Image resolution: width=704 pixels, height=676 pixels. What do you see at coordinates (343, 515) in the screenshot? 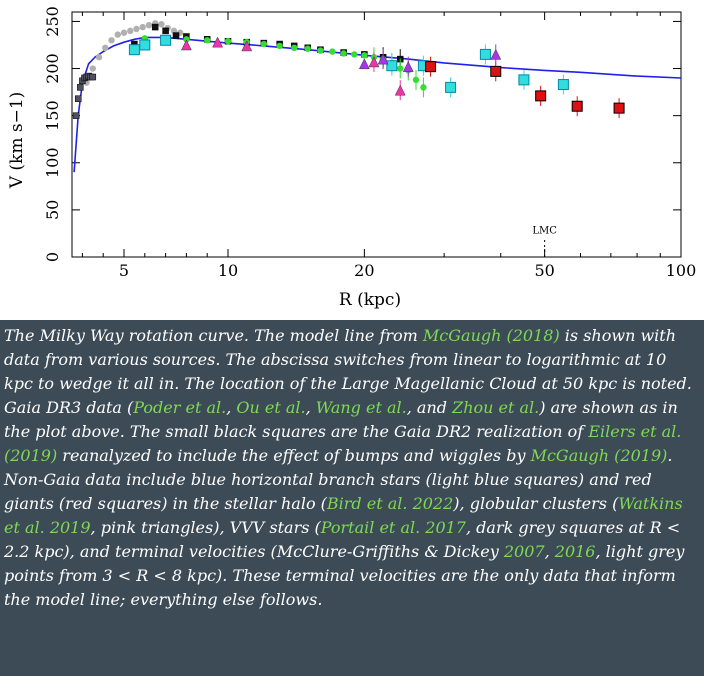
I see `link-watkins-2019: Watkins et al. 2019` at bounding box center [343, 515].